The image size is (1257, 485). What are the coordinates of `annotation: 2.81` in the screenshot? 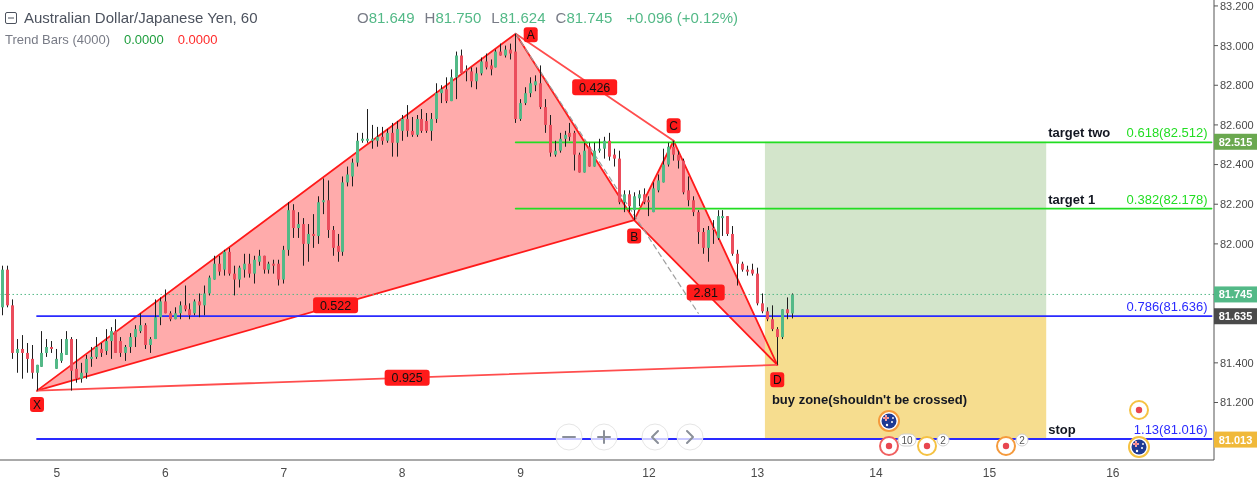 It's located at (705, 292).